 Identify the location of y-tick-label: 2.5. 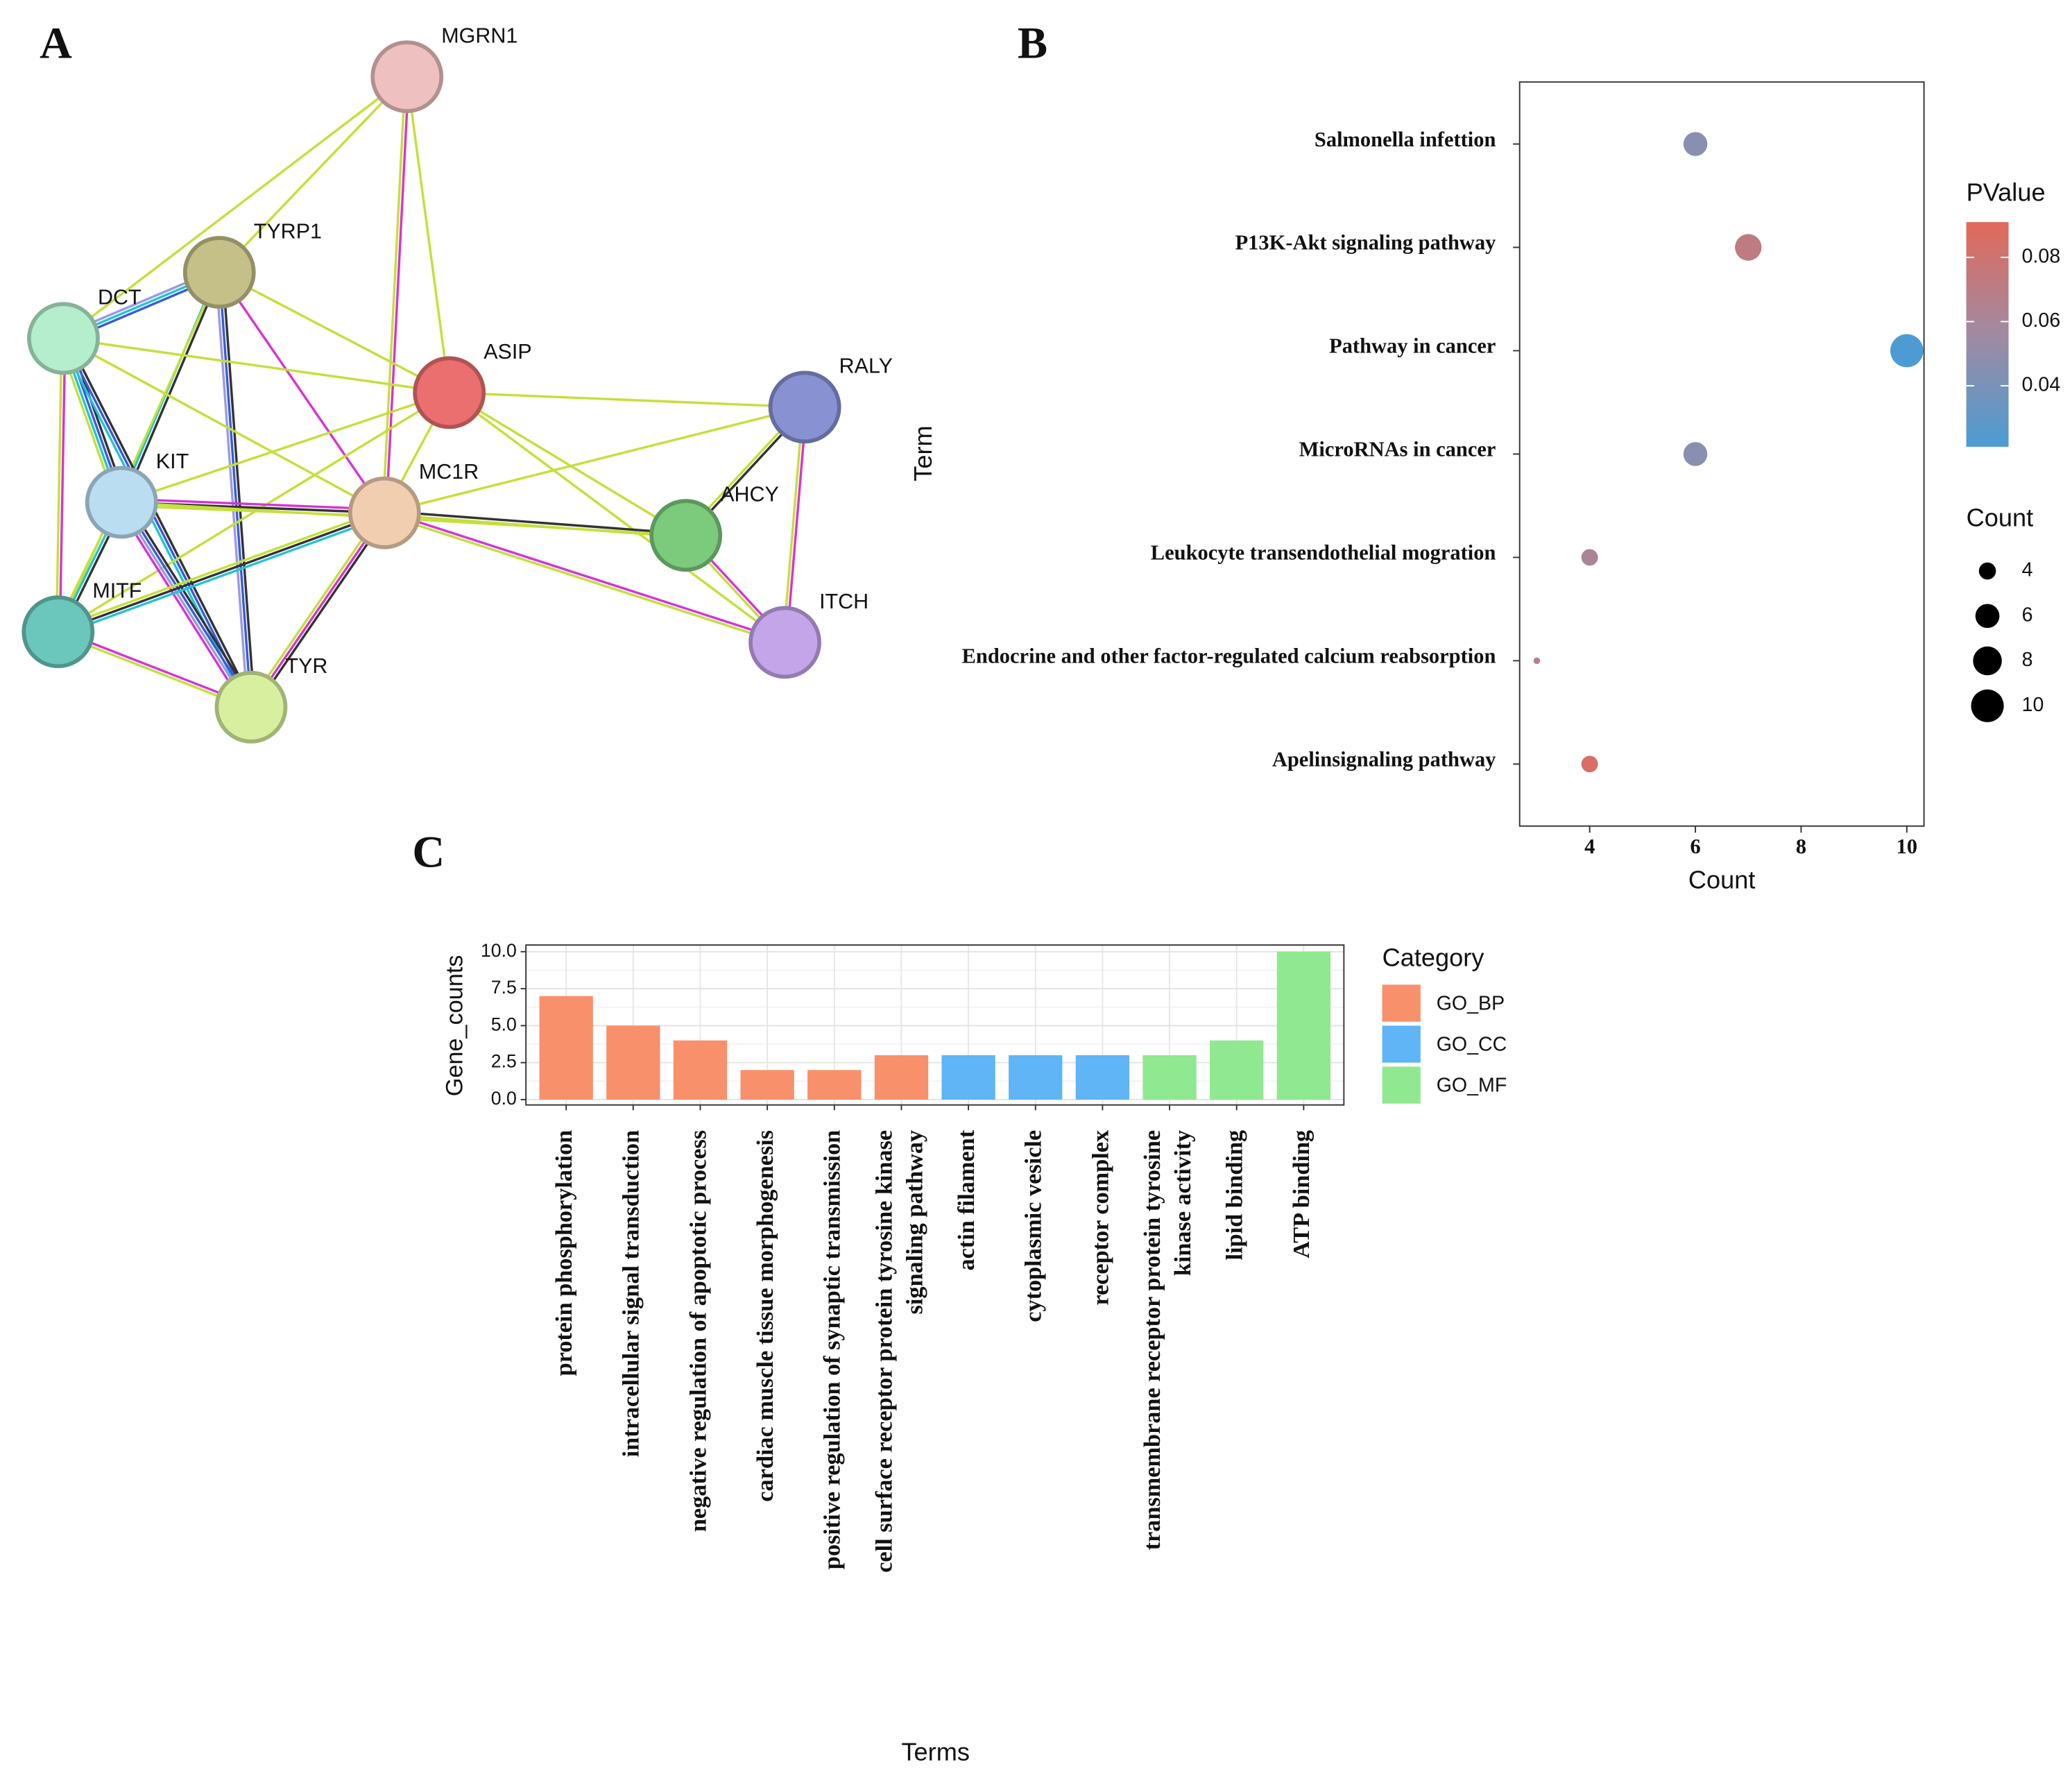
(504, 1061).